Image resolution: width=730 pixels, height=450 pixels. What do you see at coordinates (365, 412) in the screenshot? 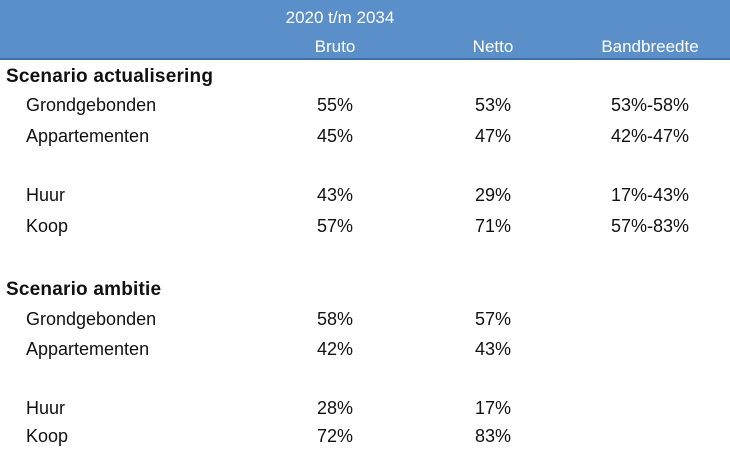
I see `table-row: Huur 28% 17%` at bounding box center [365, 412].